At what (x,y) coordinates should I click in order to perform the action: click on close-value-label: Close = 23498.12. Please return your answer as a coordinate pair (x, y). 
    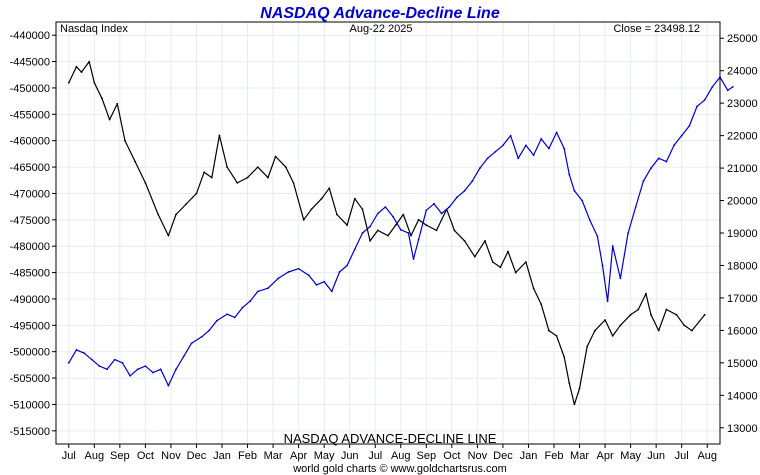
    Looking at the image, I should click on (656, 29).